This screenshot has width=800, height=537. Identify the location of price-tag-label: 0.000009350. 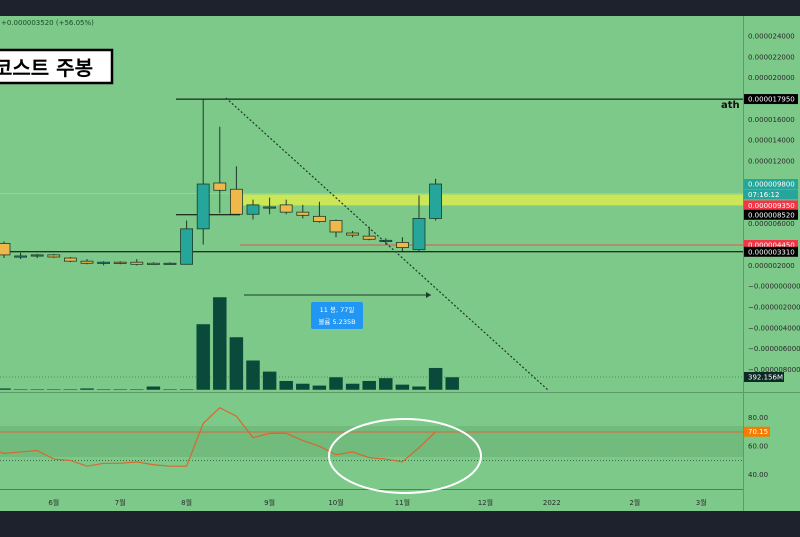
(771, 206).